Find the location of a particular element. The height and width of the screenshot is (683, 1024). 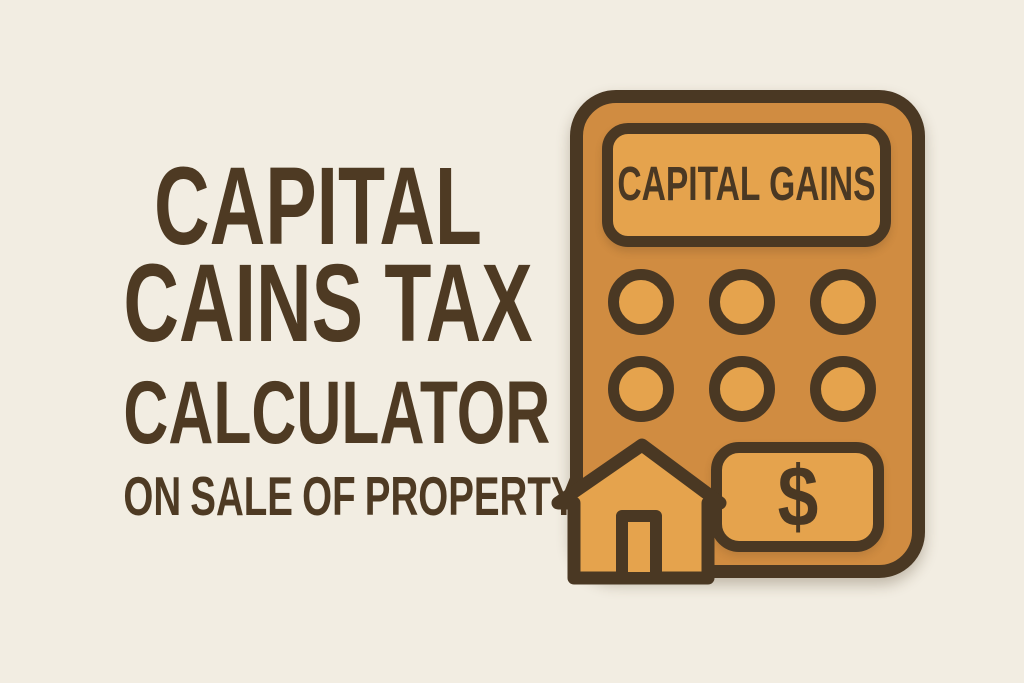

calculator-keypad is located at coordinates (742, 345).